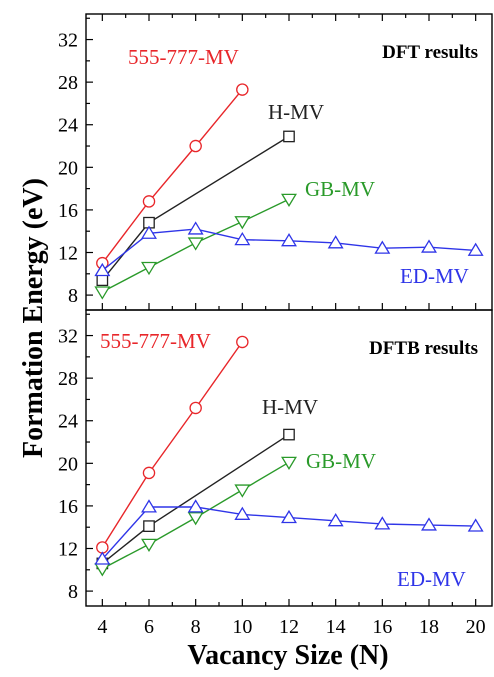  I want to click on x-tick-label: 6, so click(149, 627).